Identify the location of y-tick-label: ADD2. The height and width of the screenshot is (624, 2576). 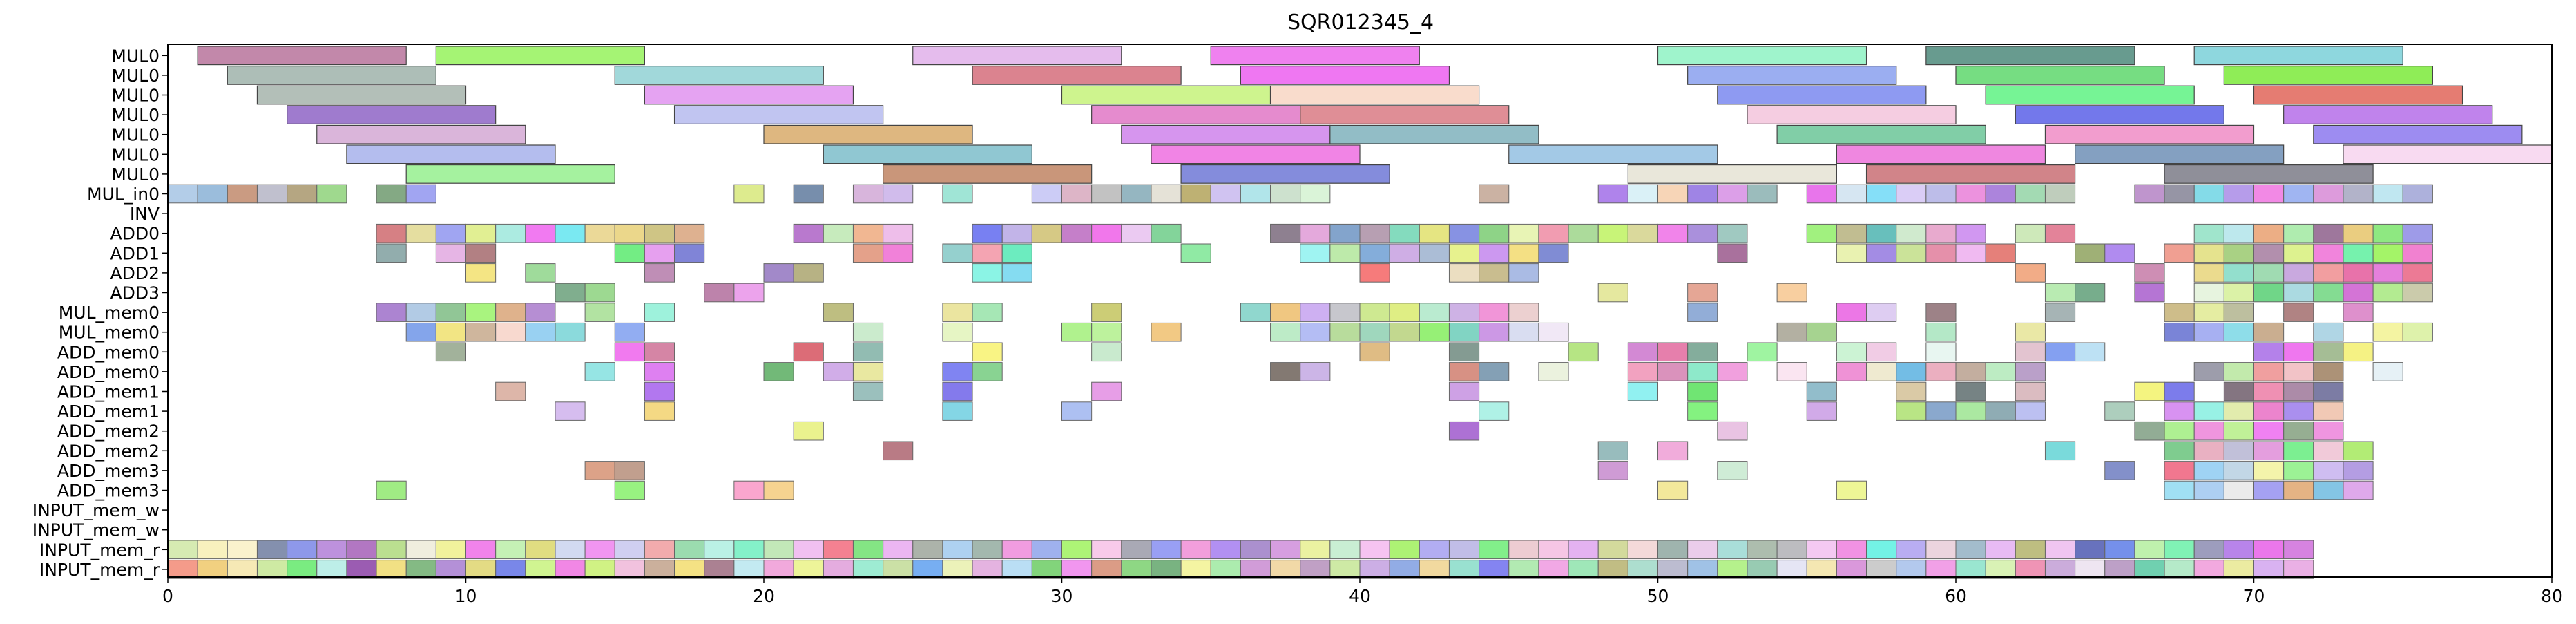
(135, 273).